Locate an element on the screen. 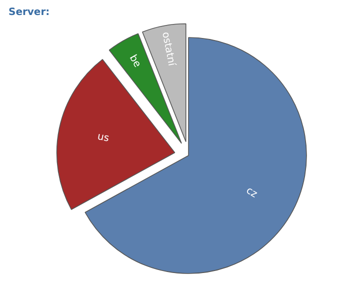 This screenshot has height=300, width=360. slice-label: ostatní is located at coordinates (169, 49).